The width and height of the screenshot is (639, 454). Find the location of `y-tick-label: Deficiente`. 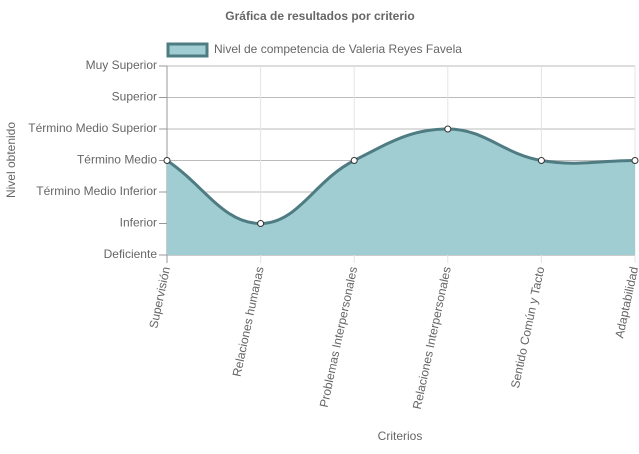

y-tick-label: Deficiente is located at coordinates (131, 254).